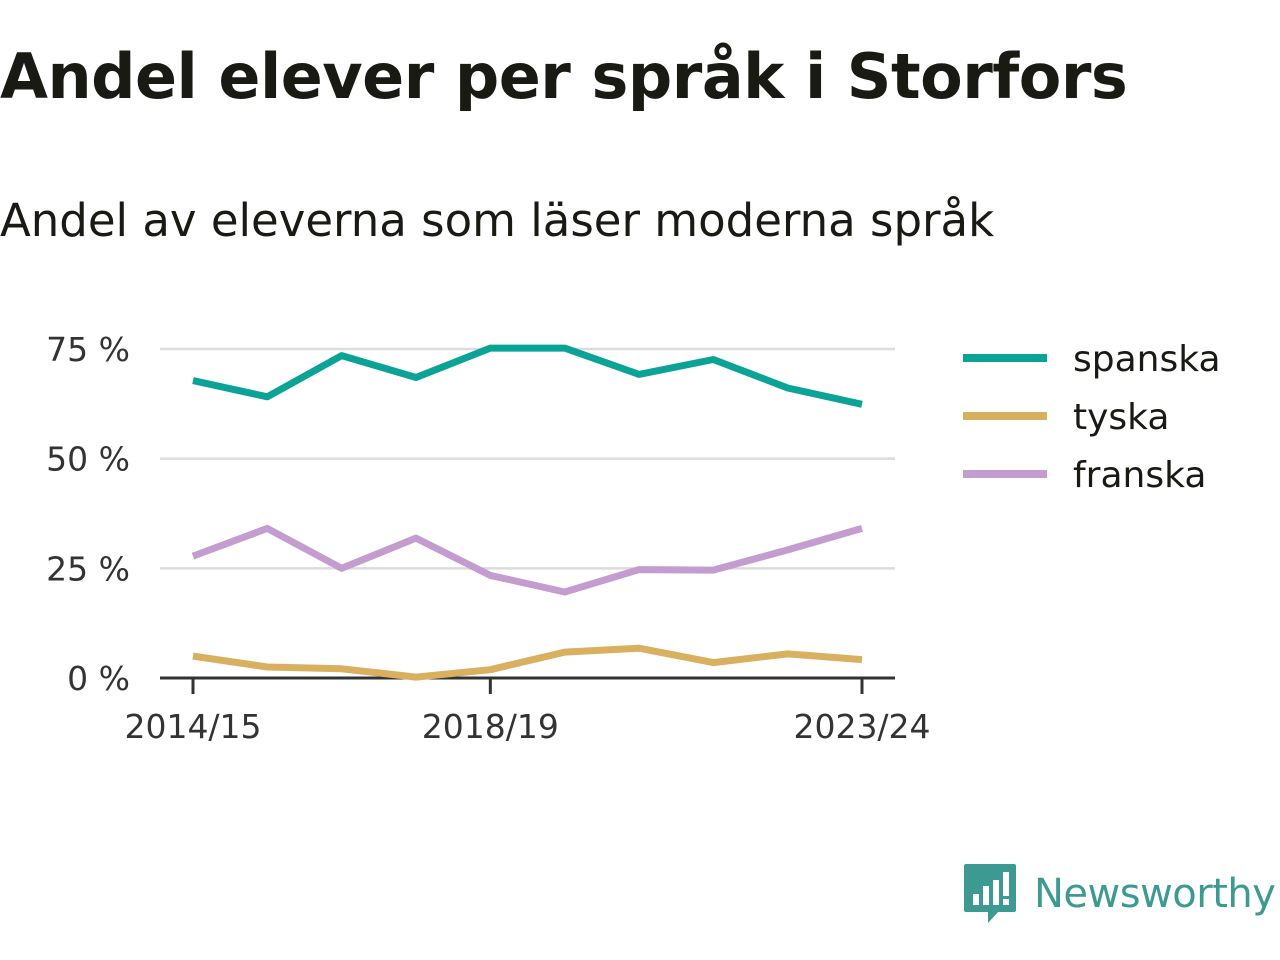 The image size is (1280, 960). Describe the element at coordinates (98, 678) in the screenshot. I see `y-tick-label: 0 %` at that location.